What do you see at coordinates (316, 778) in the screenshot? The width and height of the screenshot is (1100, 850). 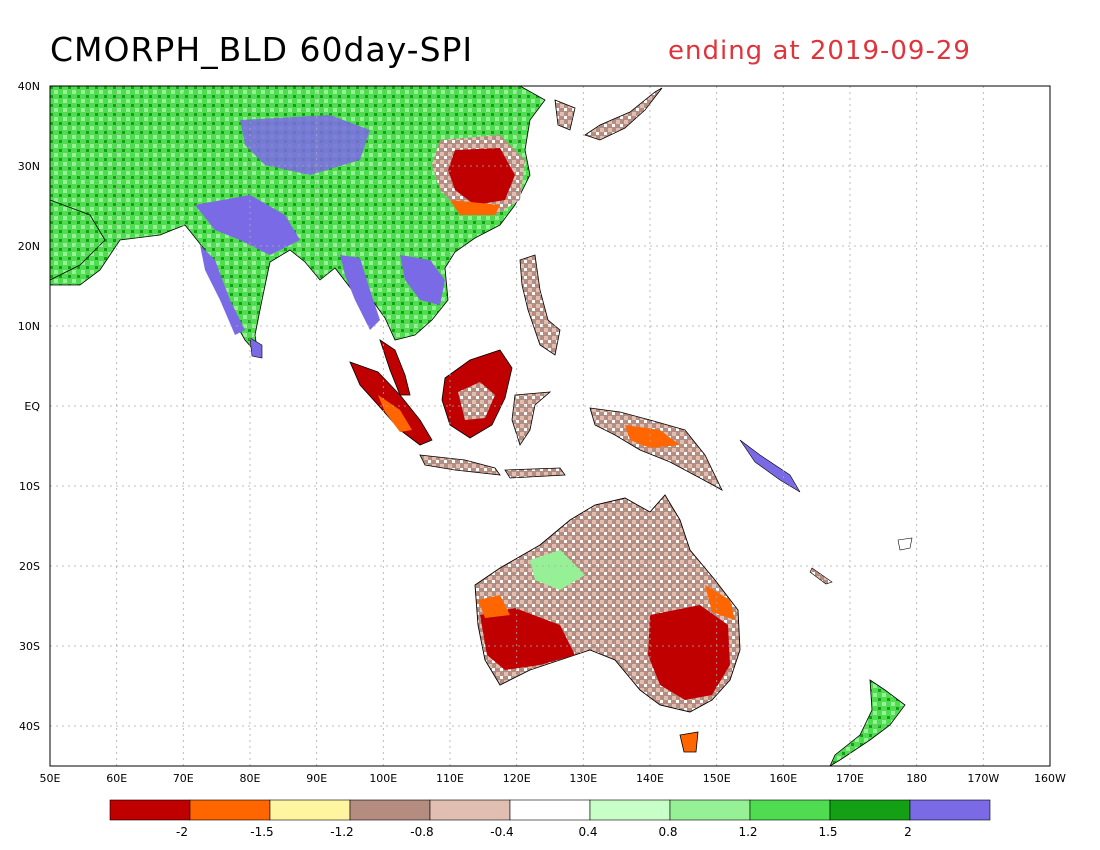 I see `x-tick-label: 90E` at bounding box center [316, 778].